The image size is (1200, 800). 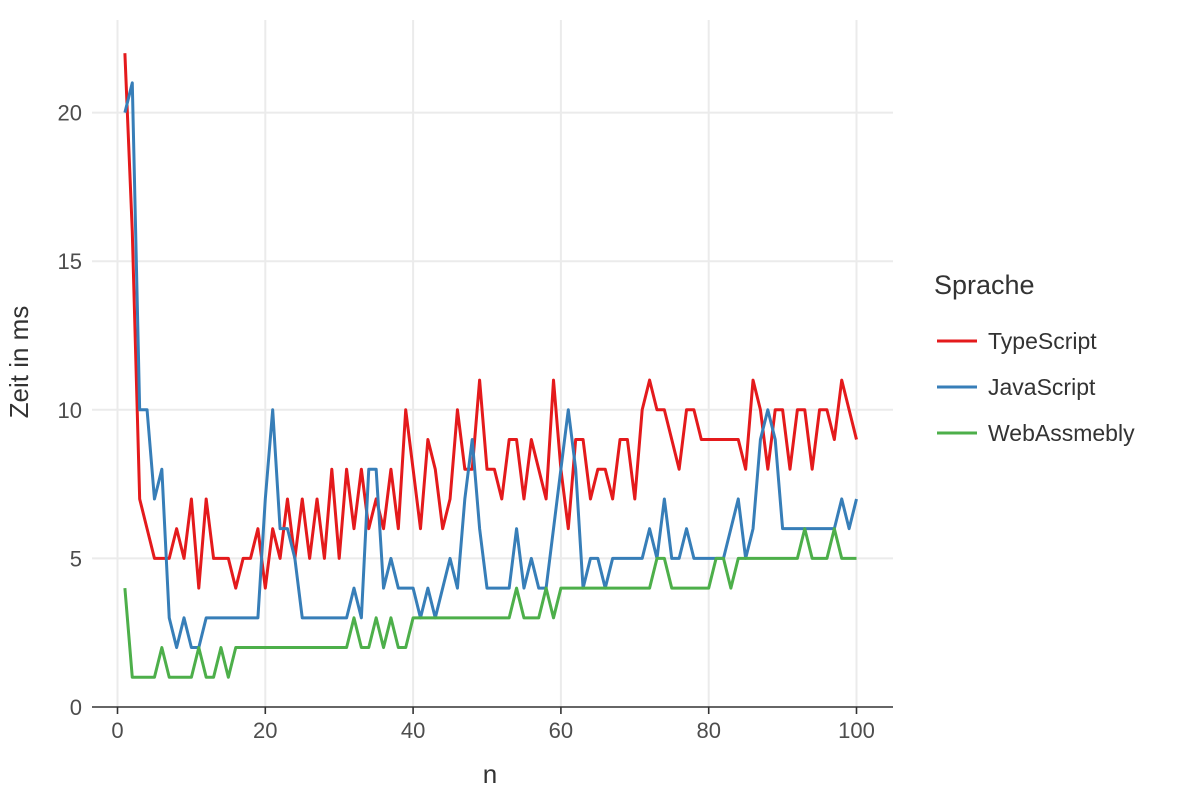 What do you see at coordinates (1042, 387) in the screenshot?
I see `legend-label-javascript: JavaScript` at bounding box center [1042, 387].